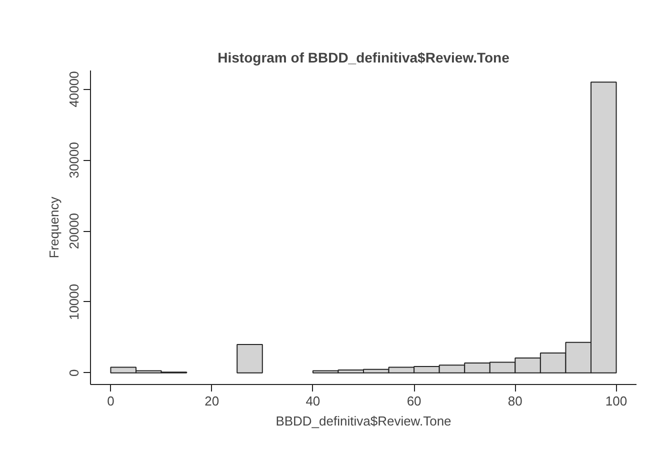 The height and width of the screenshot is (469, 653). Describe the element at coordinates (54, 227) in the screenshot. I see `y-axis-title: Frequency` at that location.